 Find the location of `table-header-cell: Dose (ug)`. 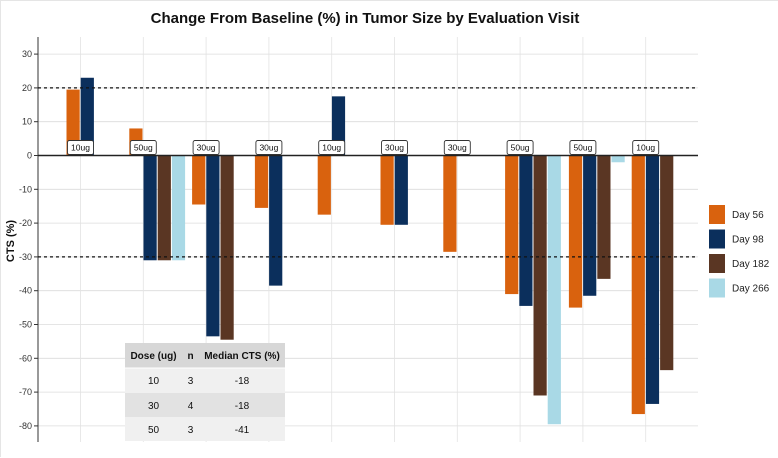

table-header-cell: Dose (ug) is located at coordinates (153, 356).